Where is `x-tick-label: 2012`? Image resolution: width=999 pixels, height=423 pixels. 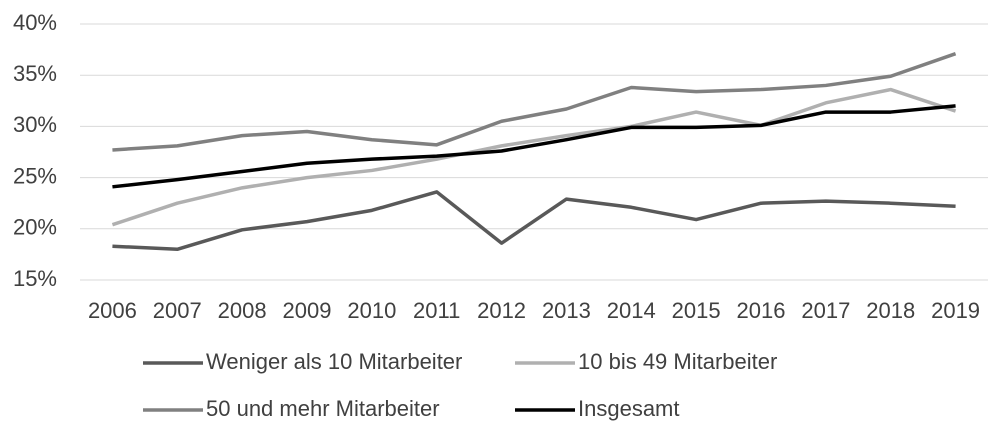
x-tick-label: 2012 is located at coordinates (501, 310).